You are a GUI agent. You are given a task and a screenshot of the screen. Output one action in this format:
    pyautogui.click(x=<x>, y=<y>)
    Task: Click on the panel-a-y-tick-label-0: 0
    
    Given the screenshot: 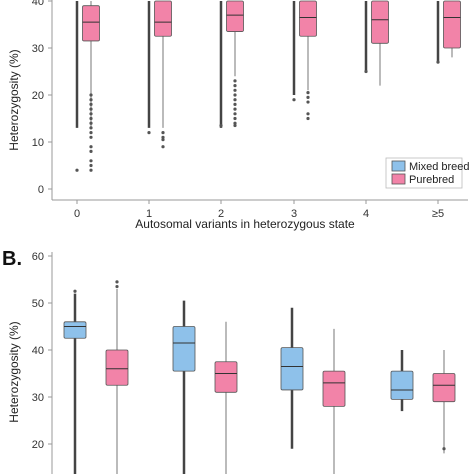 What is the action you would take?
    pyautogui.click(x=41, y=190)
    